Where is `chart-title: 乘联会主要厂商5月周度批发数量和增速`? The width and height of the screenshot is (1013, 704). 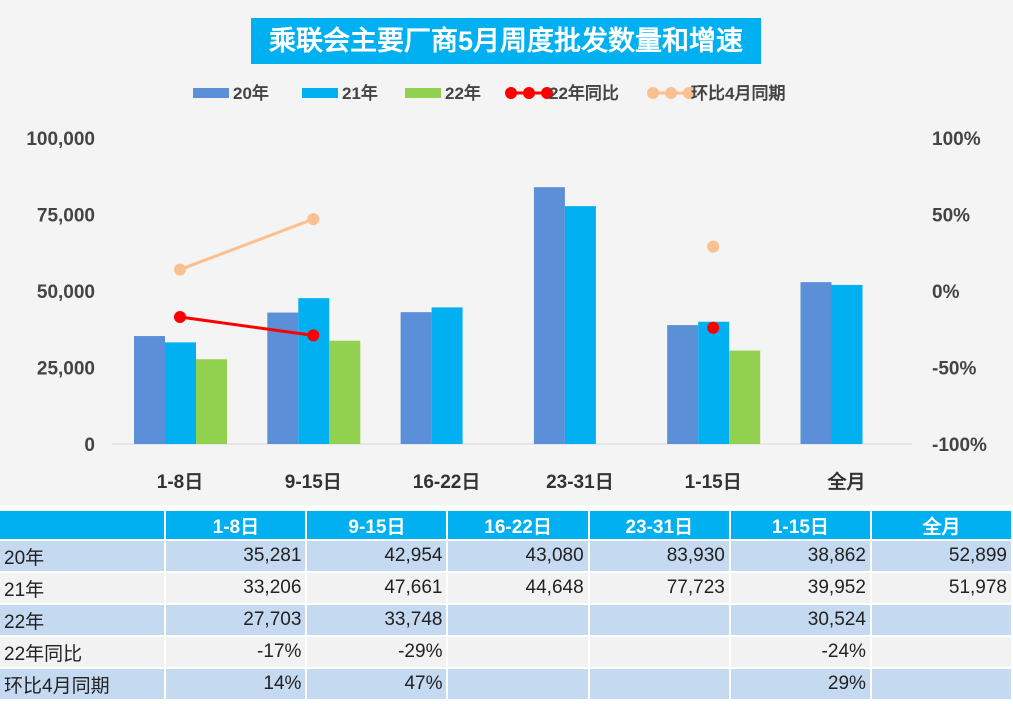
chart-title: 乘联会主要厂商5月周度批发数量和增速 is located at coordinates (505, 40).